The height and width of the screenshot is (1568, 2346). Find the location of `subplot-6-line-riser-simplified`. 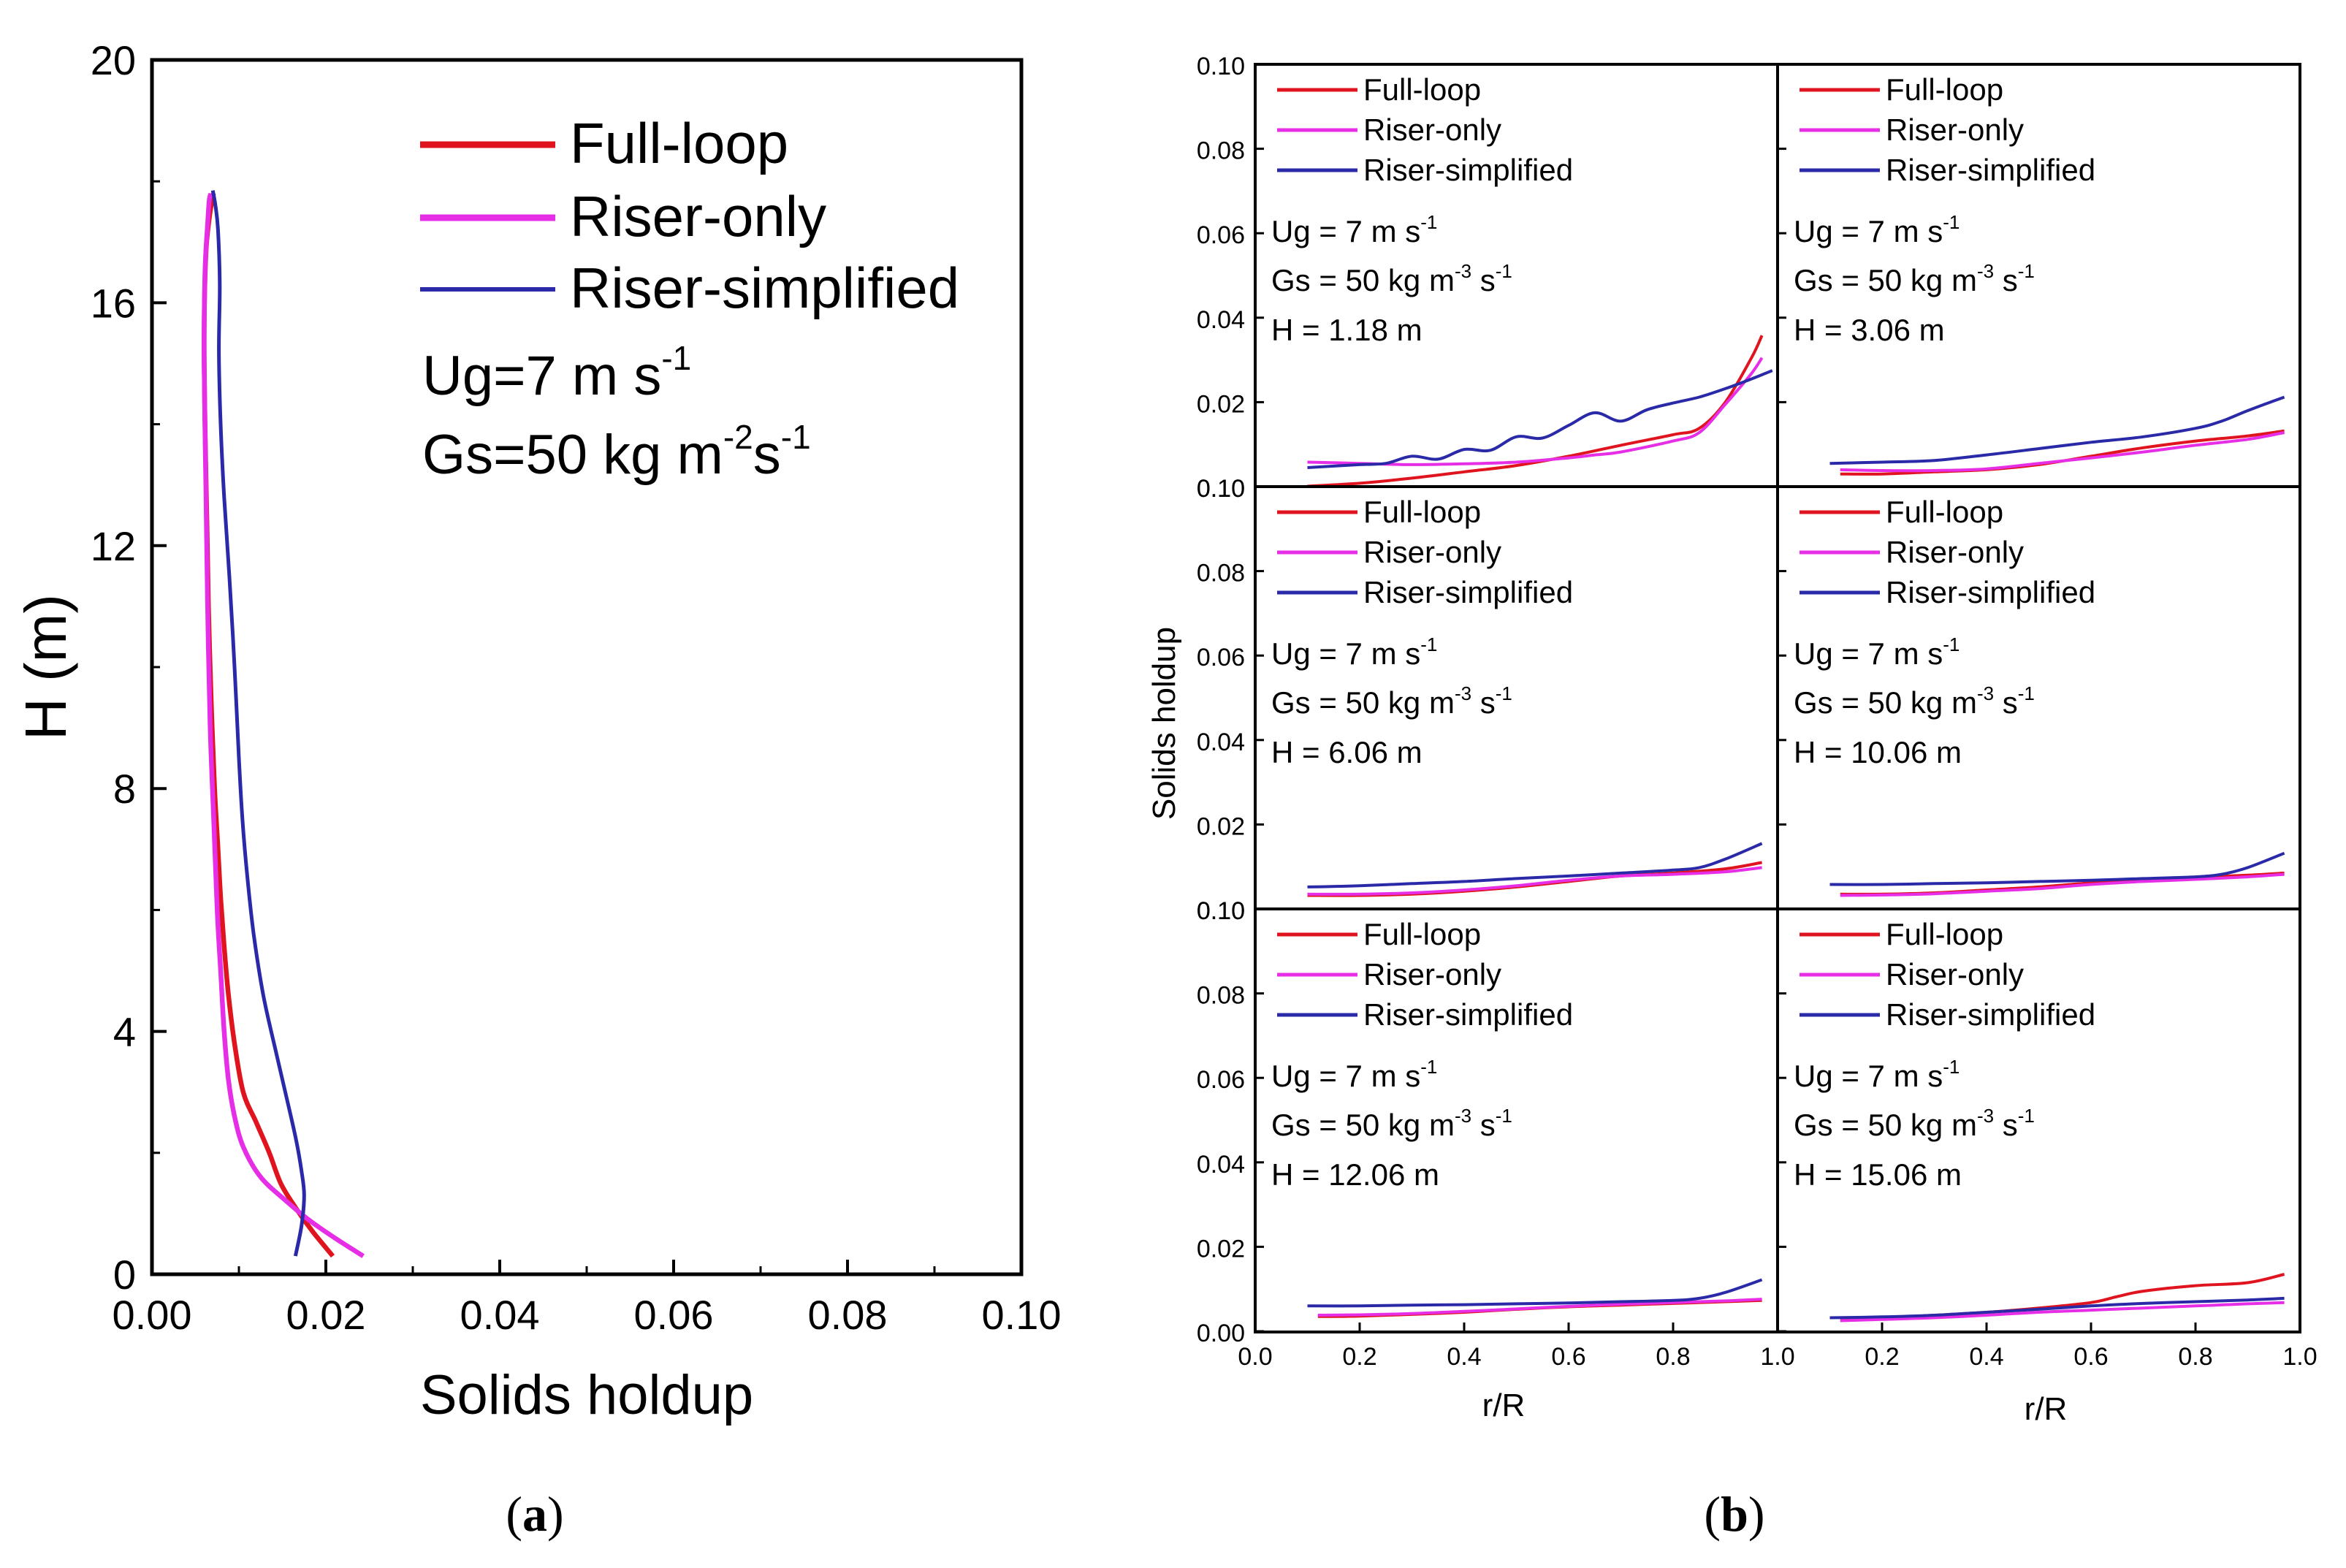

subplot-6-line-riser-simplified is located at coordinates (2057, 1308).